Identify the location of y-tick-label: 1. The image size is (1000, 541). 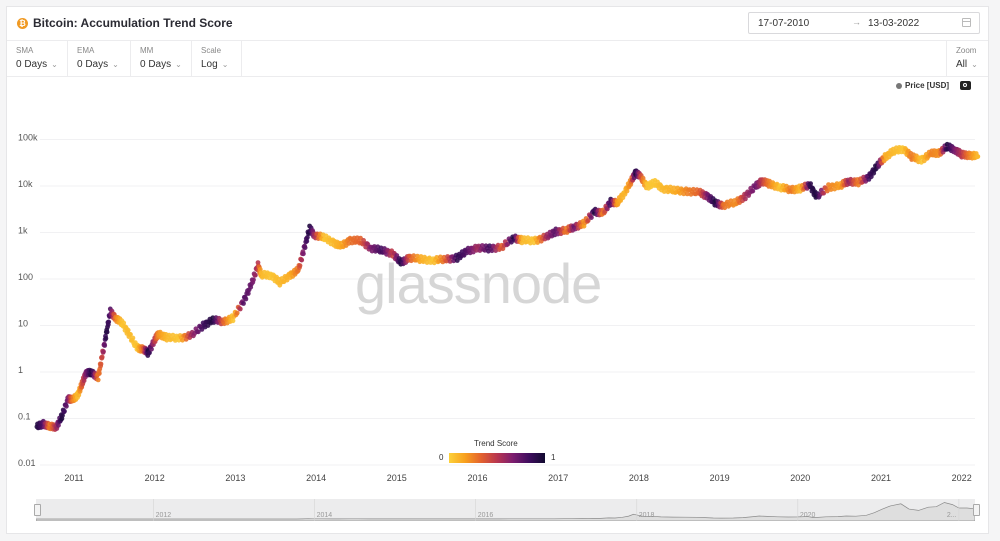
(20, 370).